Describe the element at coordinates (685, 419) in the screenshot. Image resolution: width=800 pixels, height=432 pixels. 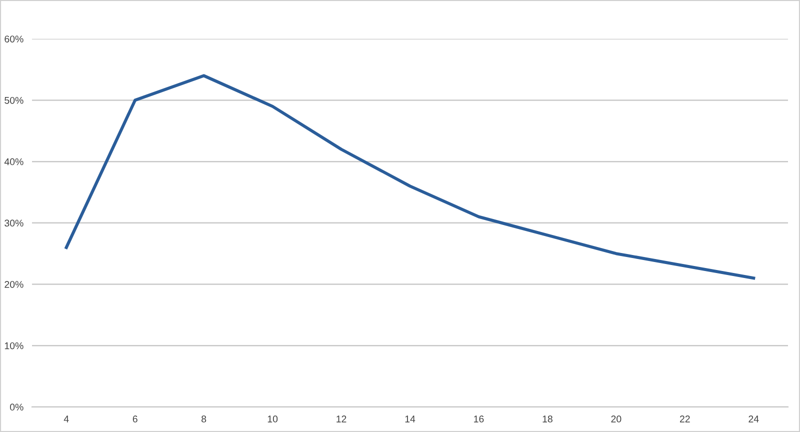
I see `x-tick-label: 22` at that location.